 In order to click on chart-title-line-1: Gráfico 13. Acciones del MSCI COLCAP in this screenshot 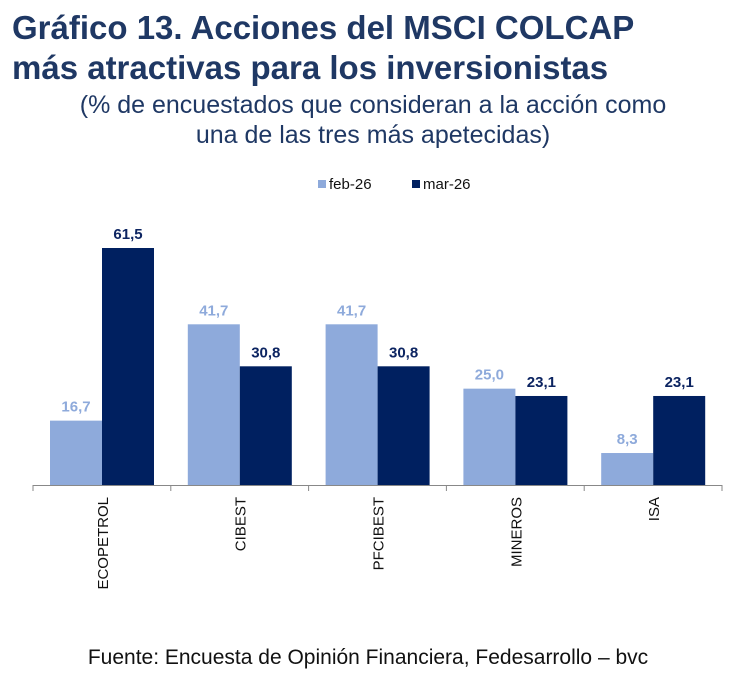, I will do `click(323, 27)`.